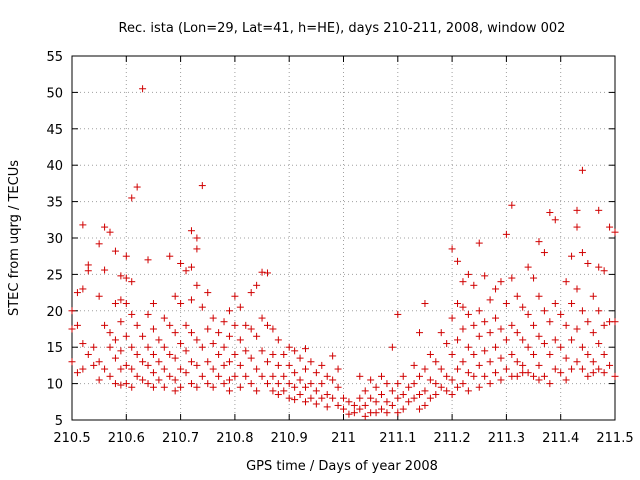 This screenshot has height=480, width=640. Describe the element at coordinates (397, 438) in the screenshot. I see `x-tick-label: 211.1` at that location.